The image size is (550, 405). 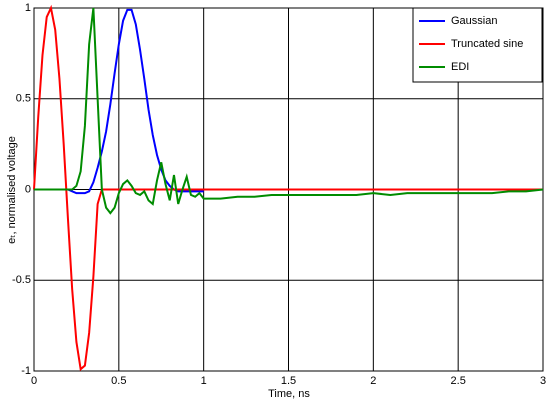 I want to click on x-axis-label: Time, ns, so click(x=289, y=394).